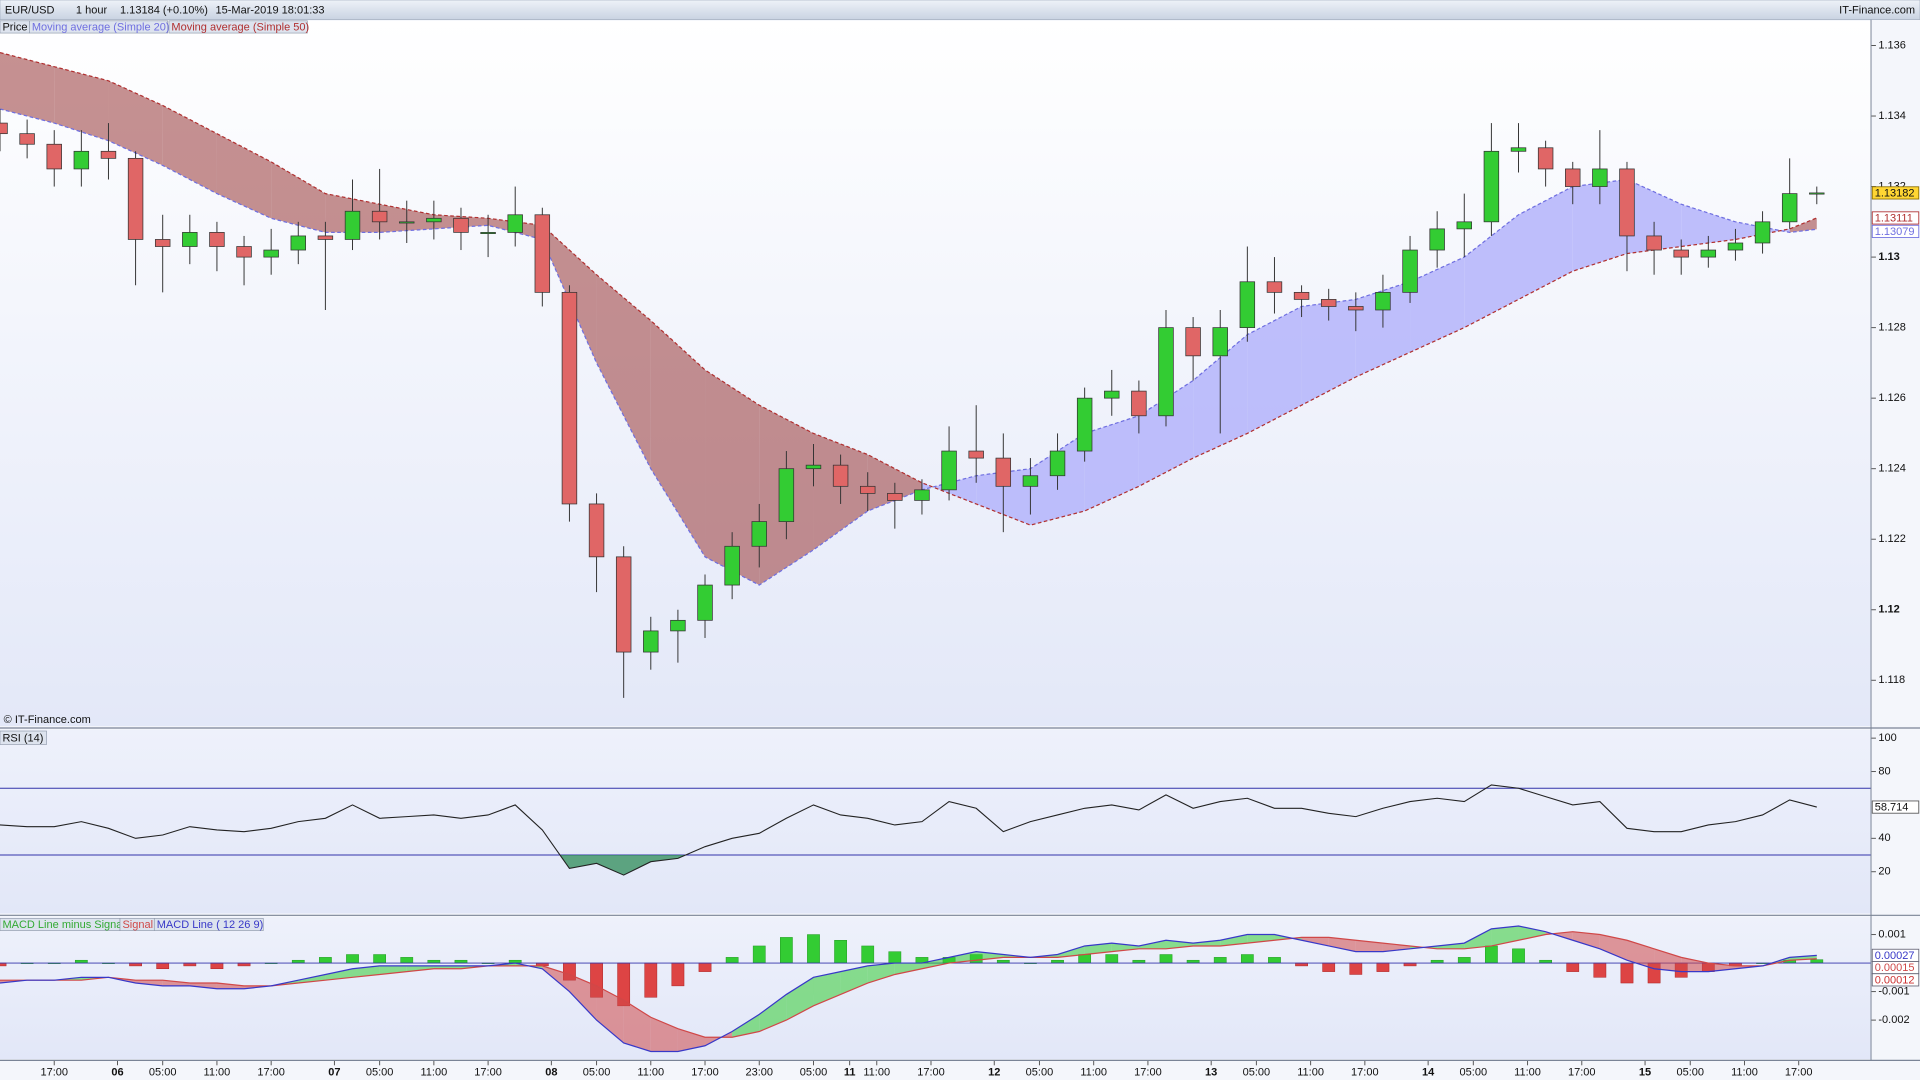 The width and height of the screenshot is (1920, 1085). What do you see at coordinates (210, 925) in the screenshot?
I see `legend-macd: MACD Line ( 12 26 9)` at bounding box center [210, 925].